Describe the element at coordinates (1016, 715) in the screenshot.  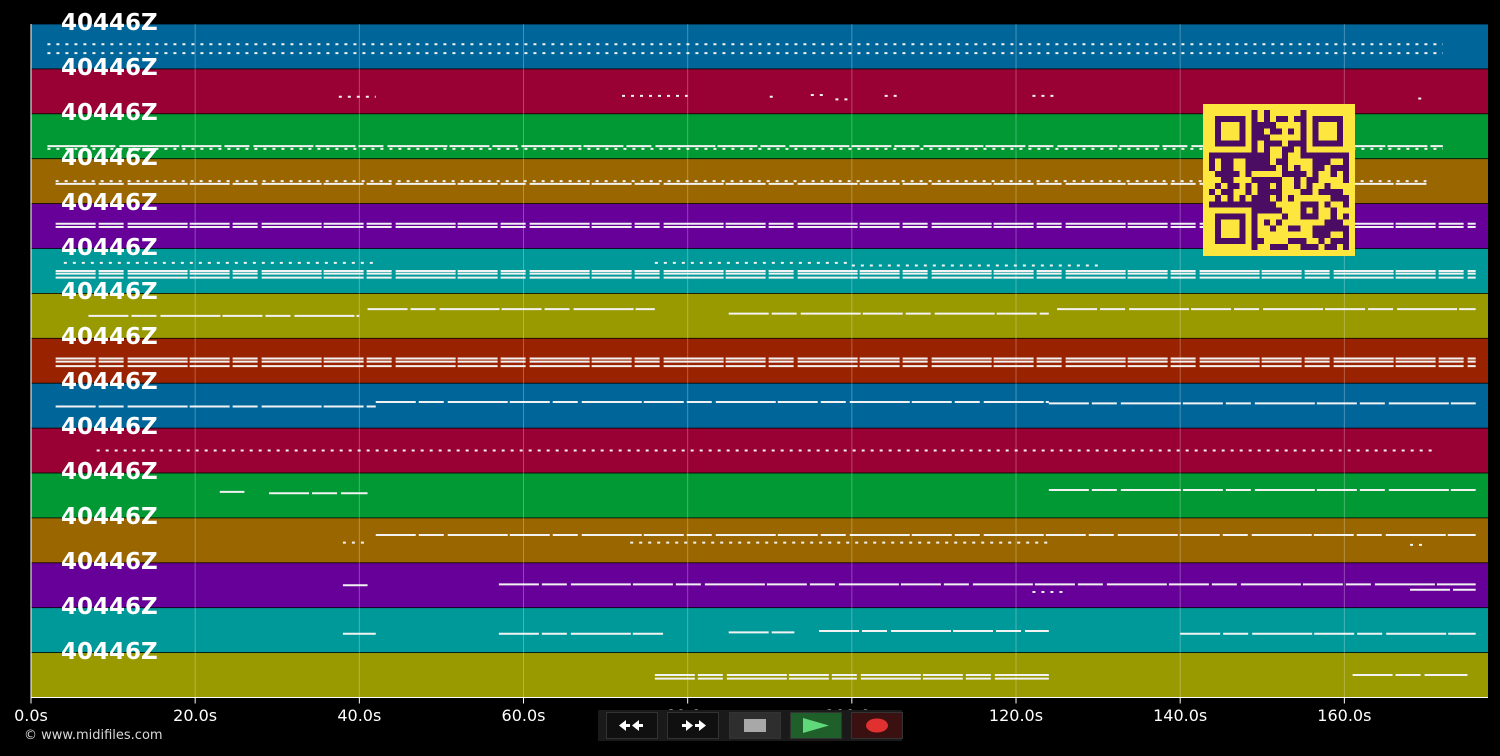
I see `tick-label: 120.0s` at that location.